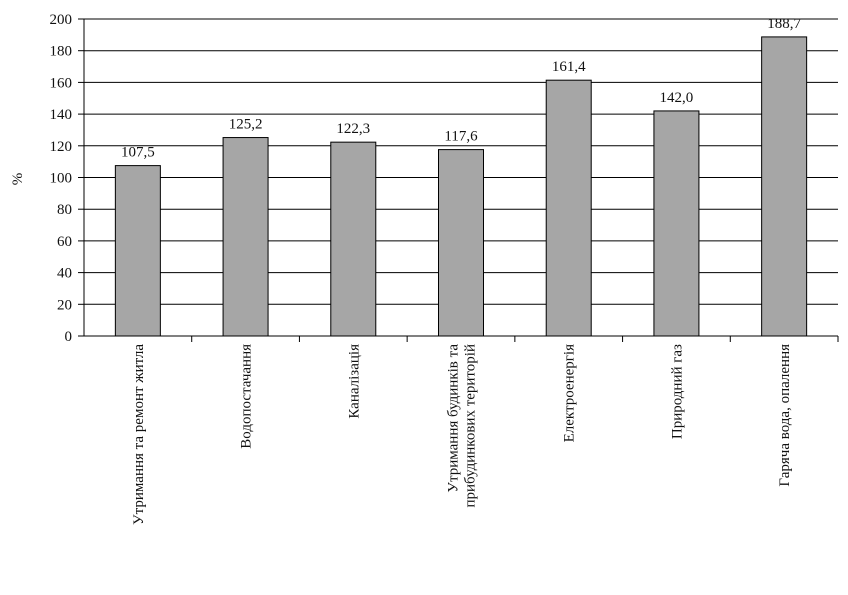 The width and height of the screenshot is (848, 595). What do you see at coordinates (64, 242) in the screenshot?
I see `y-tick-label: 60` at bounding box center [64, 242].